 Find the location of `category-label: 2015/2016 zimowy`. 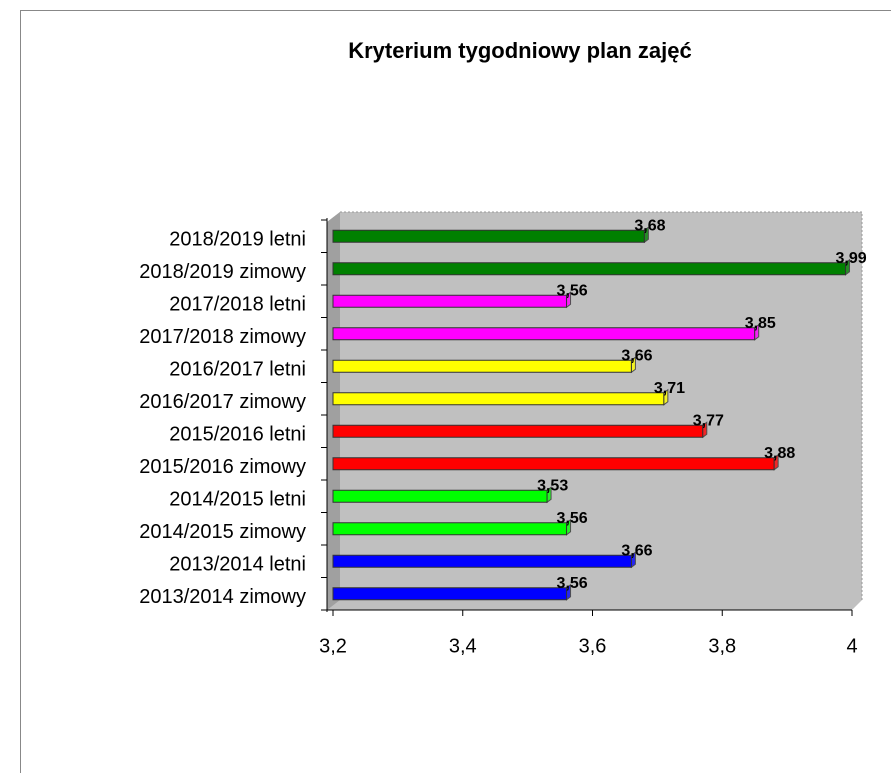

category-label: 2015/2016 zimowy is located at coordinates (222, 467).